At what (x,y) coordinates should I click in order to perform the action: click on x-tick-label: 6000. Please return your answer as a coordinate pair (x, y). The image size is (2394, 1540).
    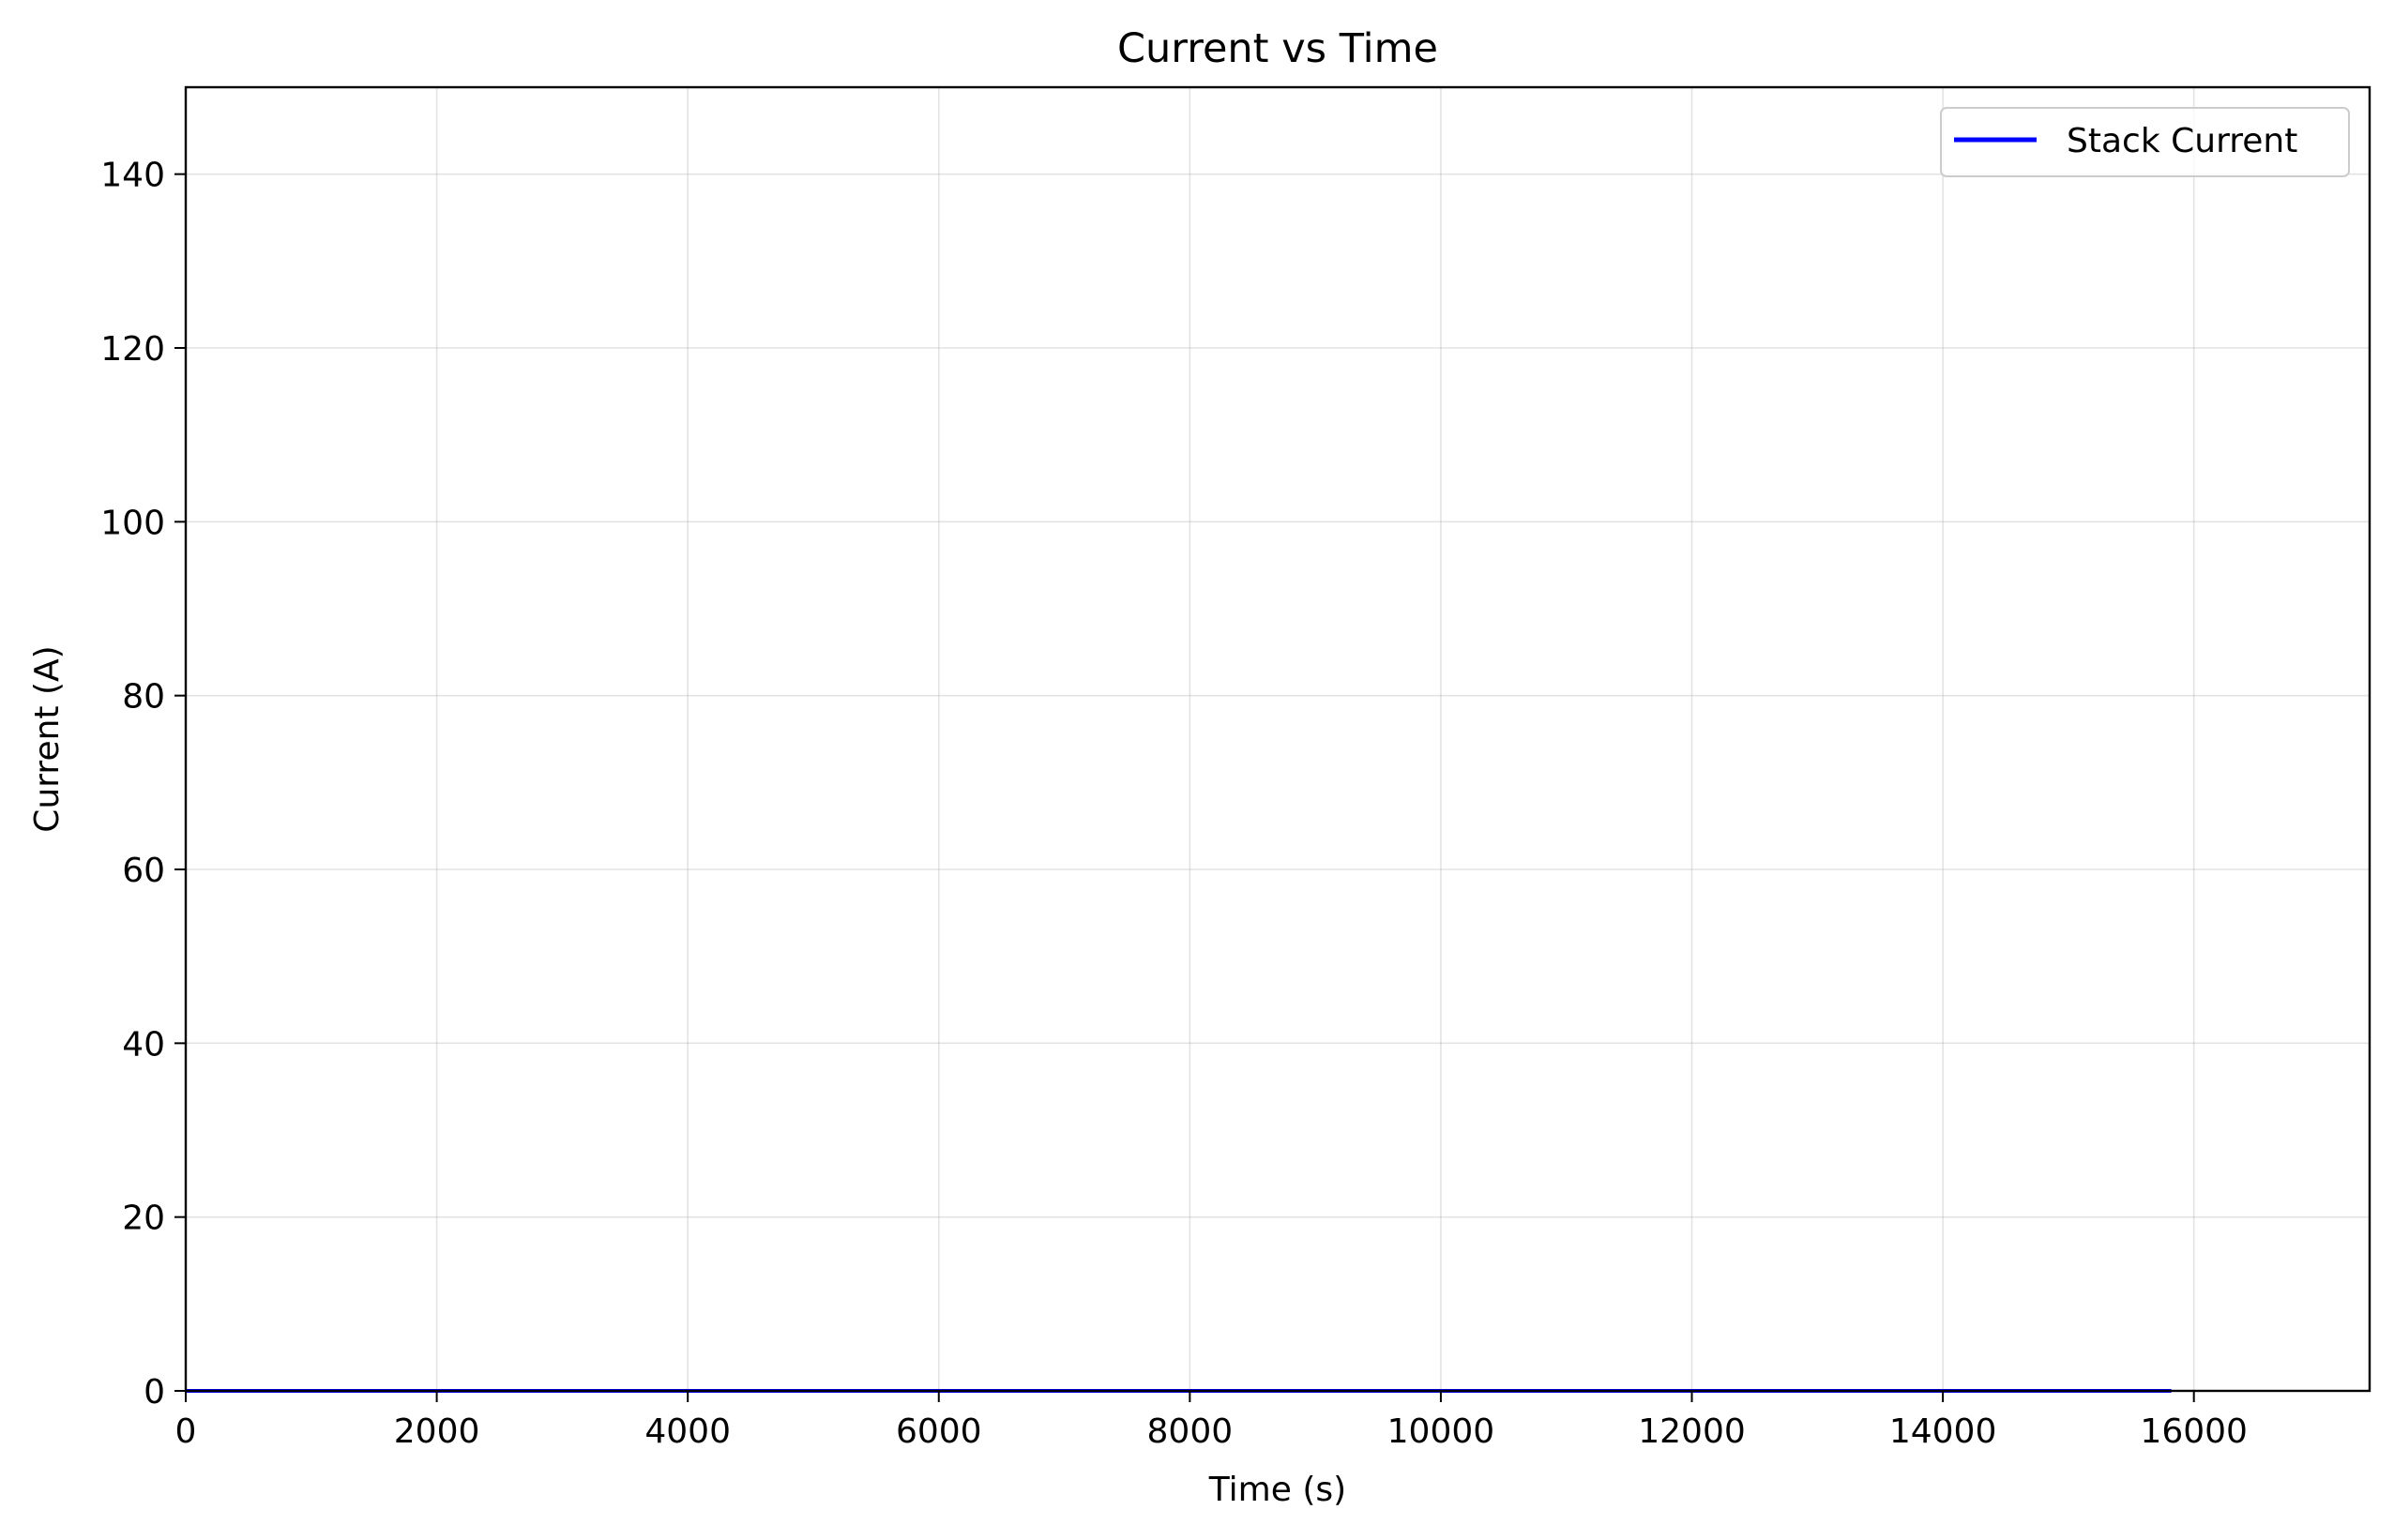
    Looking at the image, I should click on (939, 1431).